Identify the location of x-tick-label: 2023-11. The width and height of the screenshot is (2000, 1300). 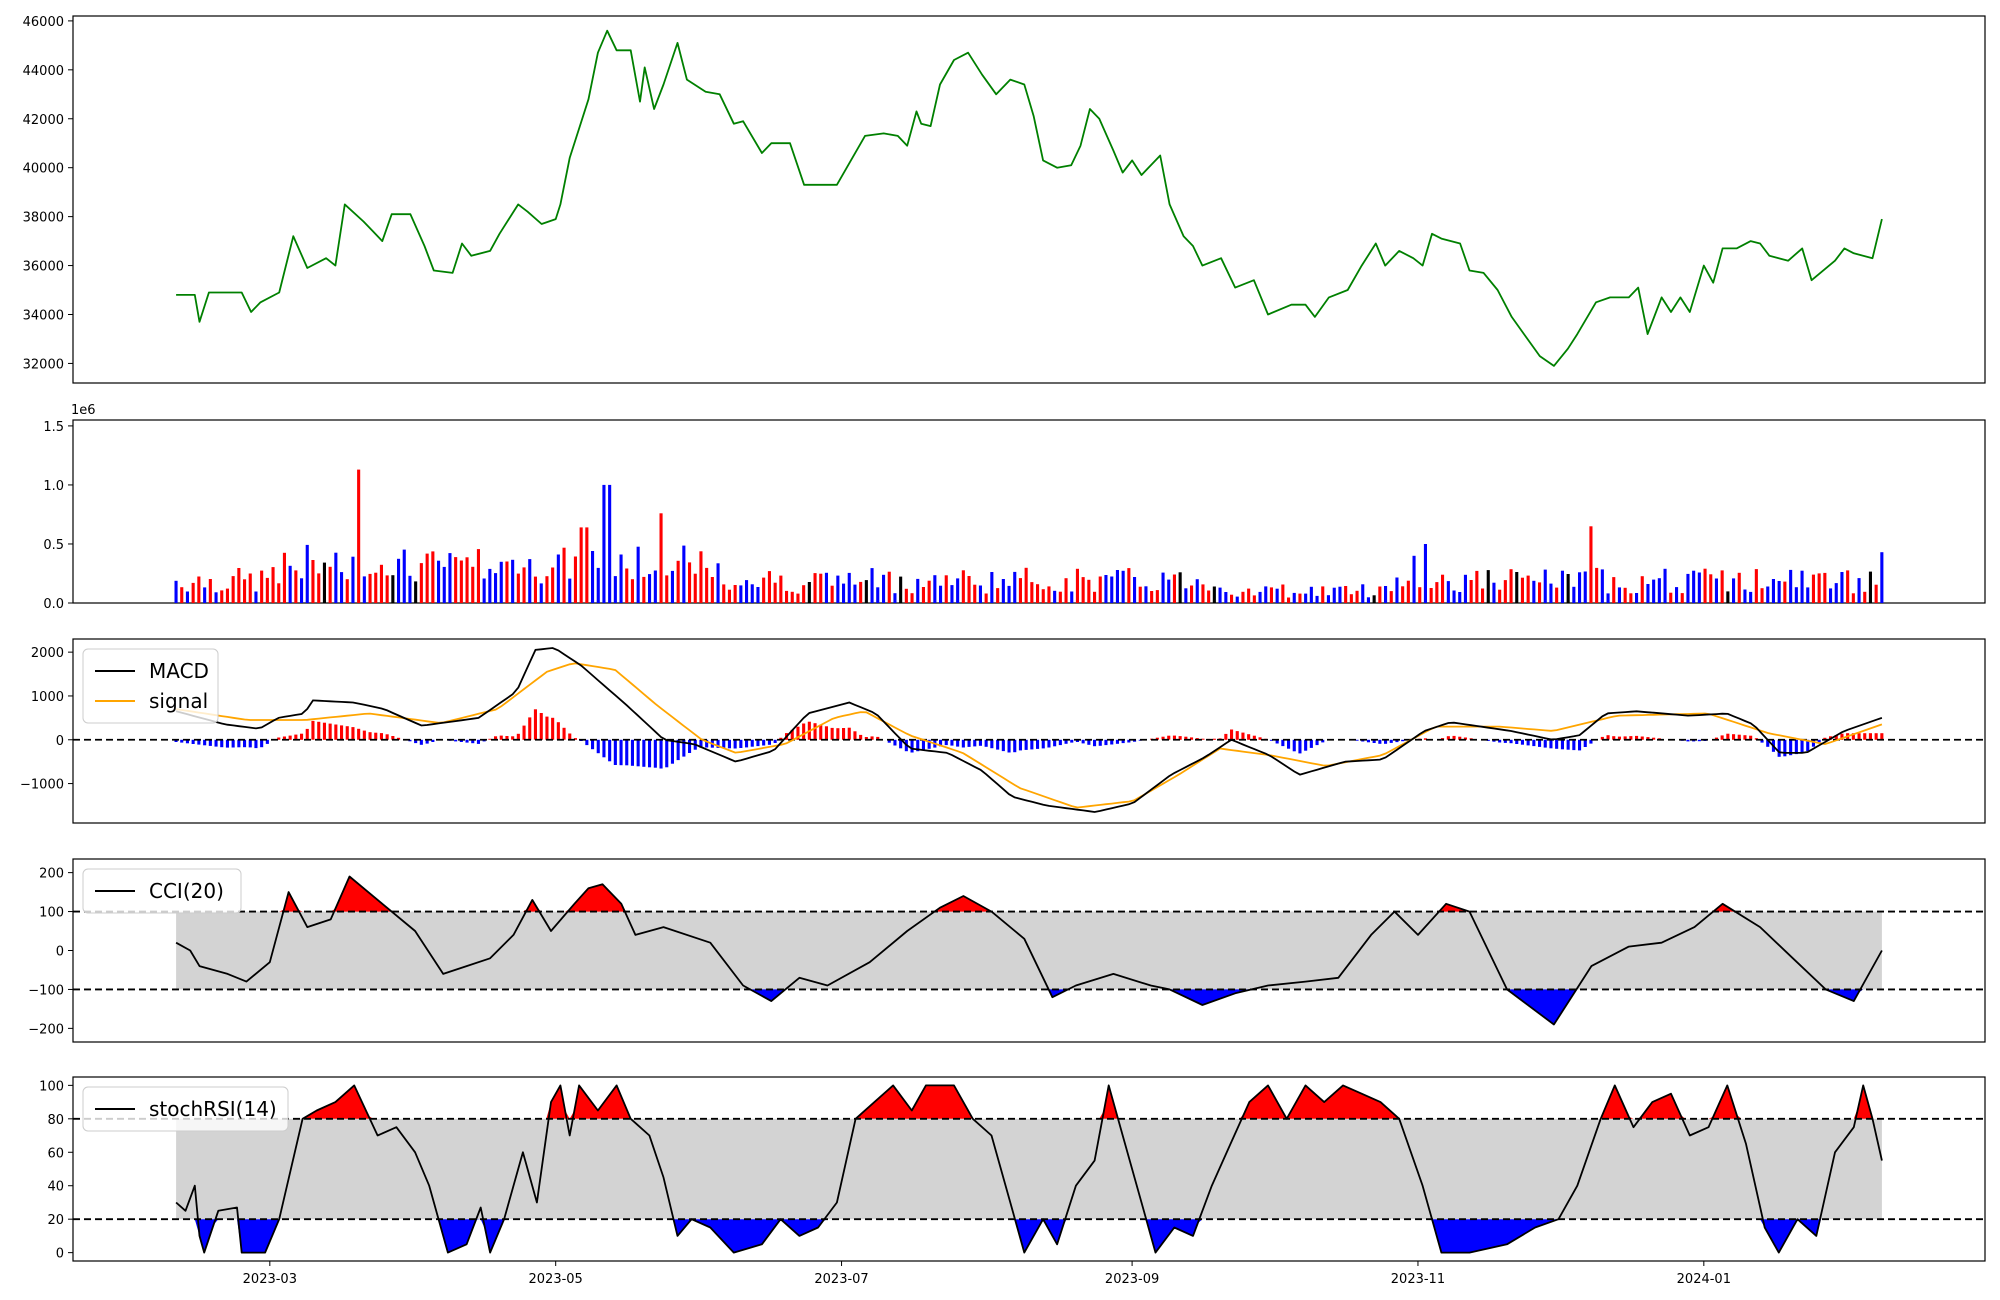
(1418, 1279).